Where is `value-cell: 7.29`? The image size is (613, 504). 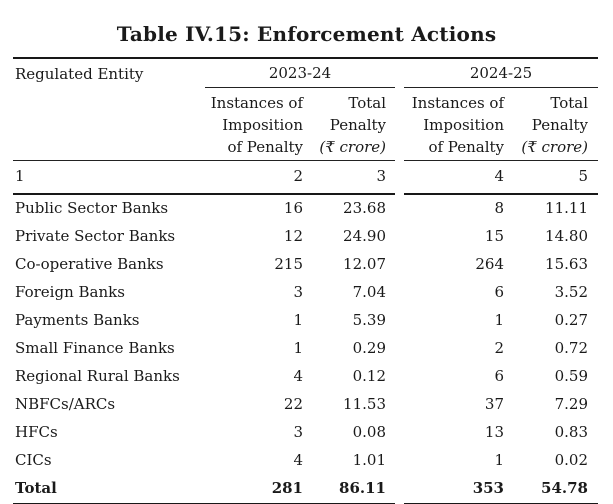
value-cell: 7.29 is located at coordinates (571, 404).